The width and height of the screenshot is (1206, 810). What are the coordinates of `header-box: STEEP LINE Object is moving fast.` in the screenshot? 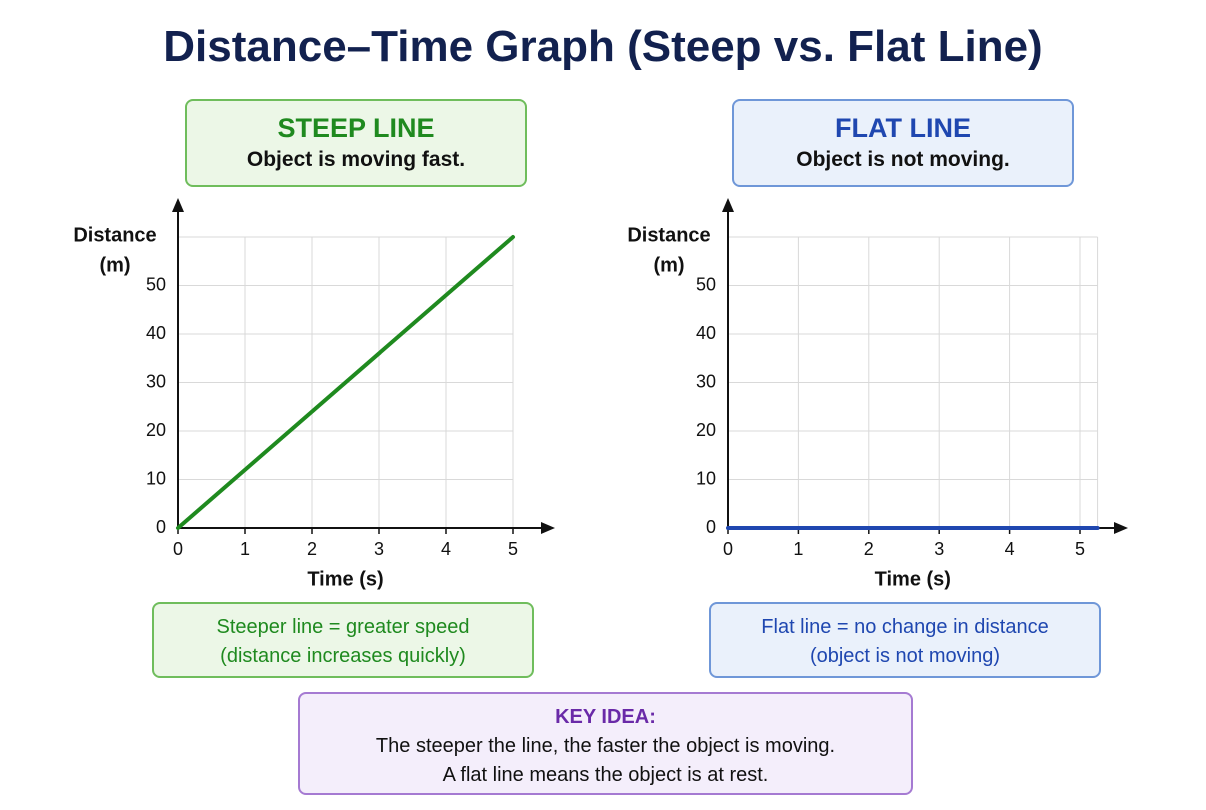 It's located at (356, 143).